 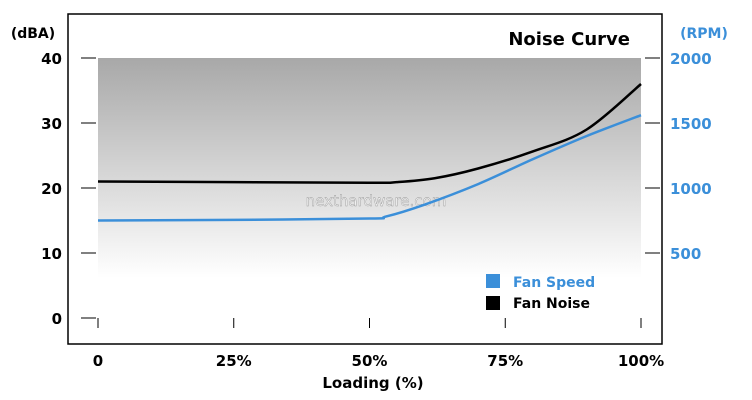 I want to click on x-axis: 0 25% 50% 75% 100%, so click(x=378, y=344).